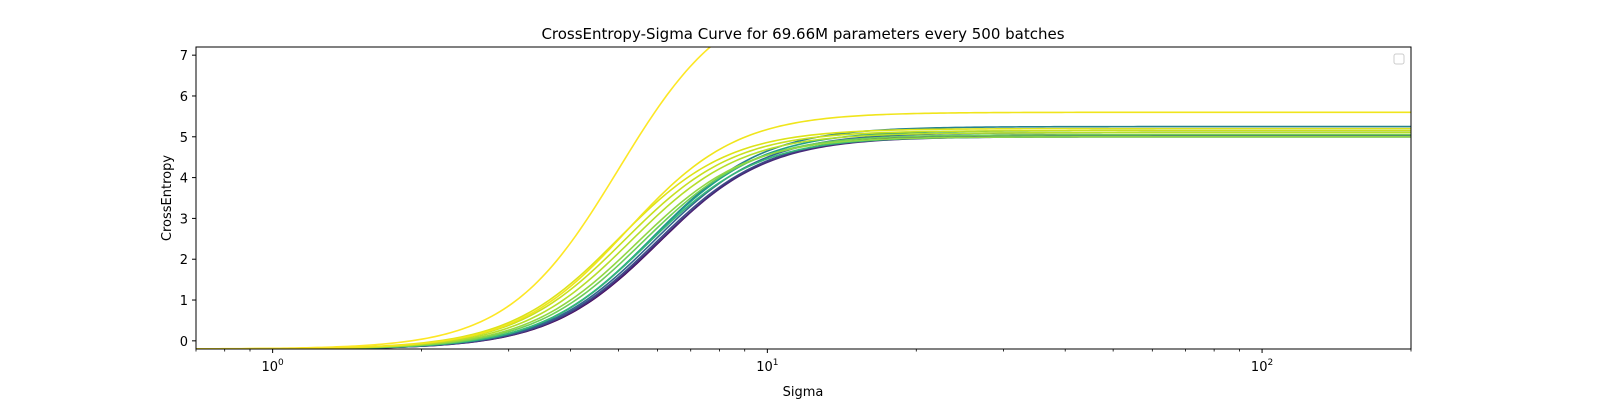 Image resolution: width=1600 pixels, height=400 pixels. What do you see at coordinates (184, 301) in the screenshot?
I see `y-tick-label: 1` at bounding box center [184, 301].